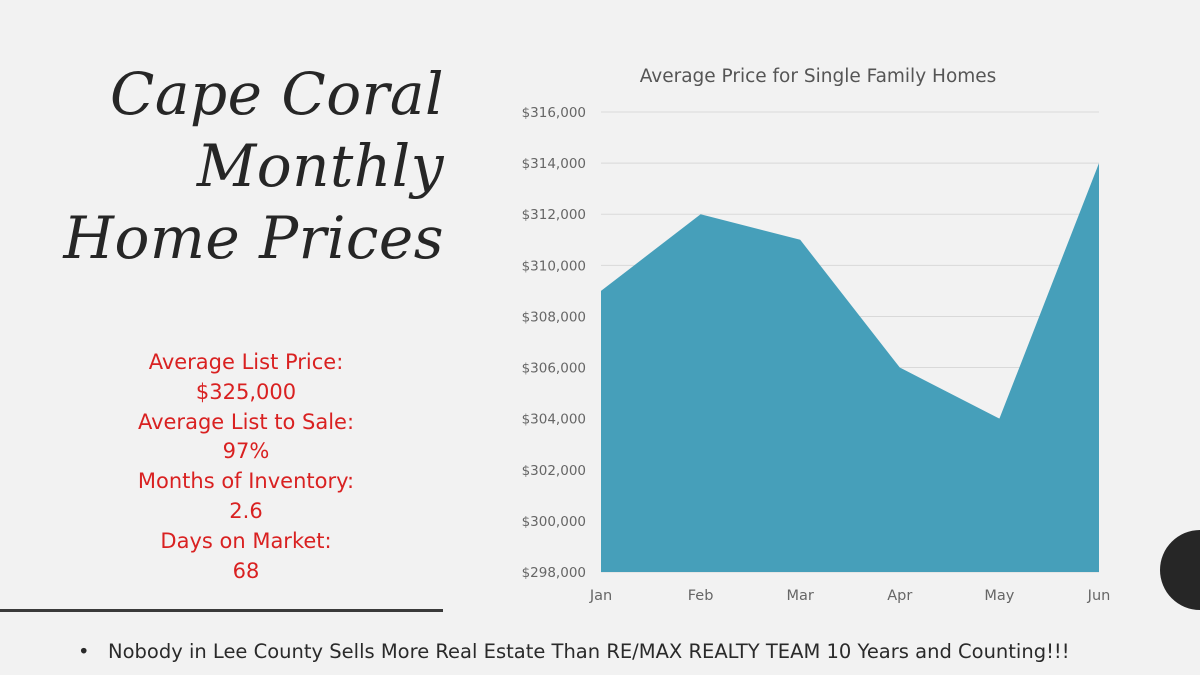  I want to click on stat-value-inventory: 2.6, so click(246, 510).